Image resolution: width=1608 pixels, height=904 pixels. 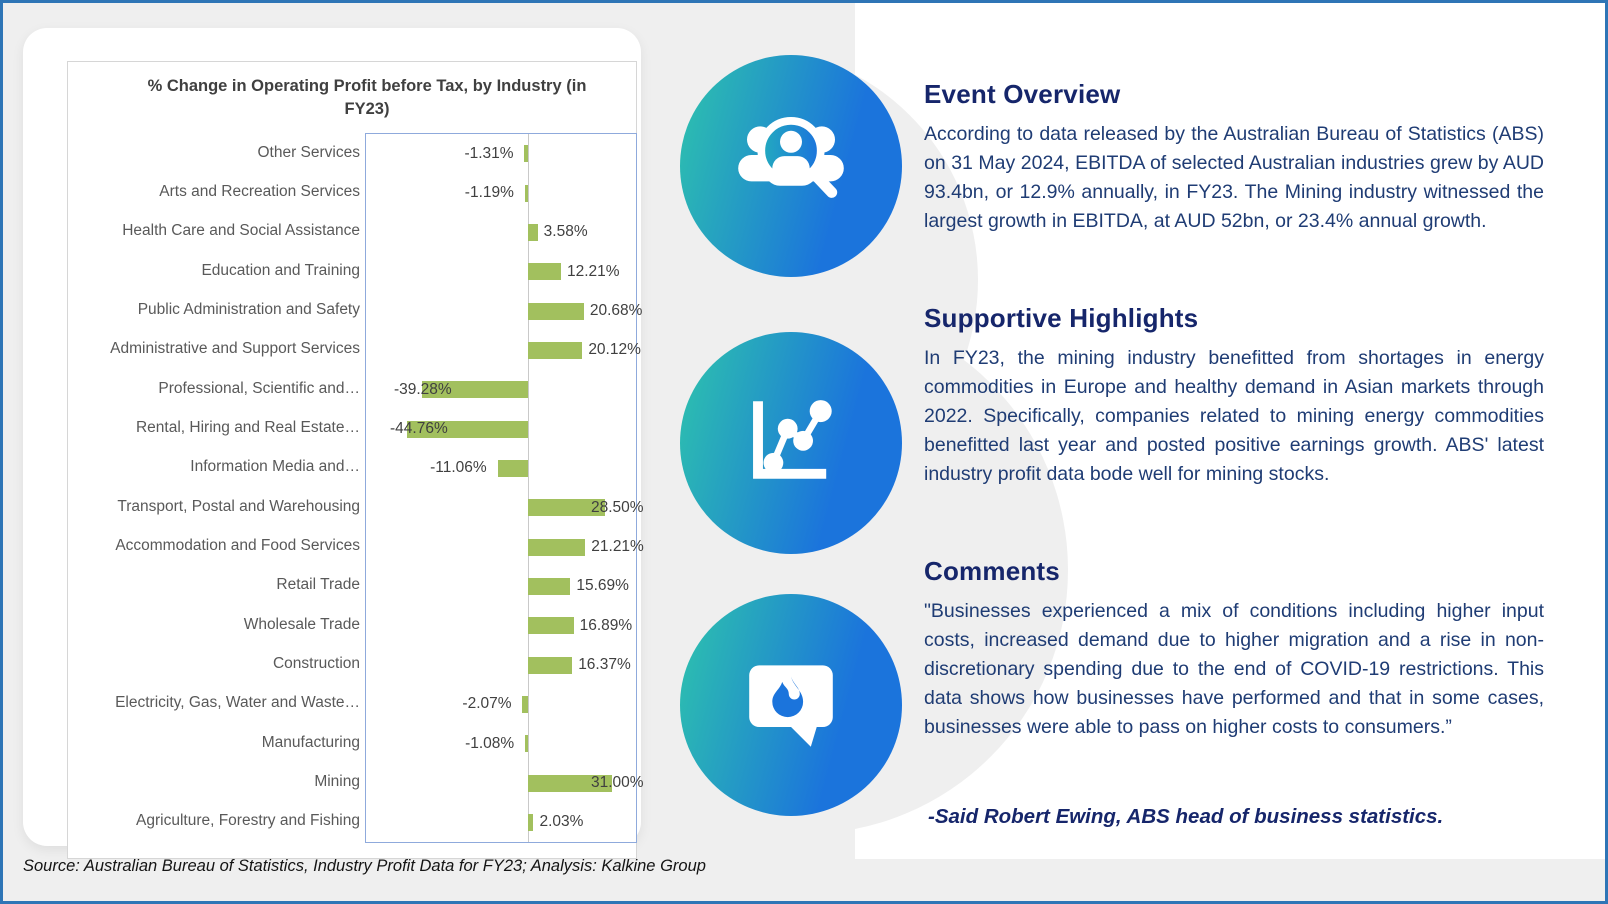 I want to click on value-label: 16.37%, so click(x=604, y=664).